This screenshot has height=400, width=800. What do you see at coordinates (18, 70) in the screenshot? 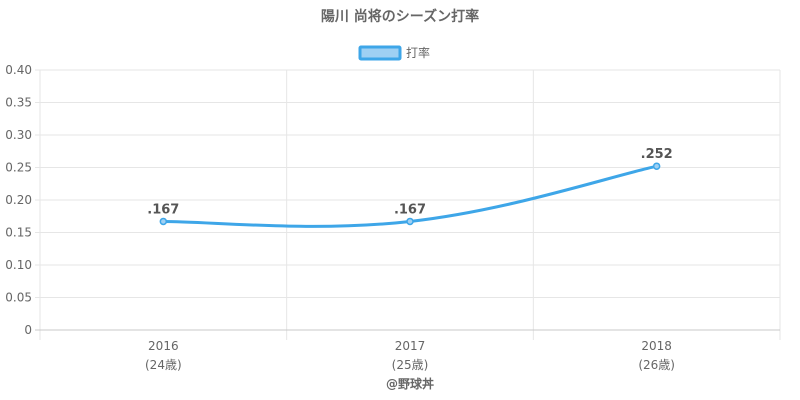
I see `y-tick-label: 0.40` at bounding box center [18, 70].